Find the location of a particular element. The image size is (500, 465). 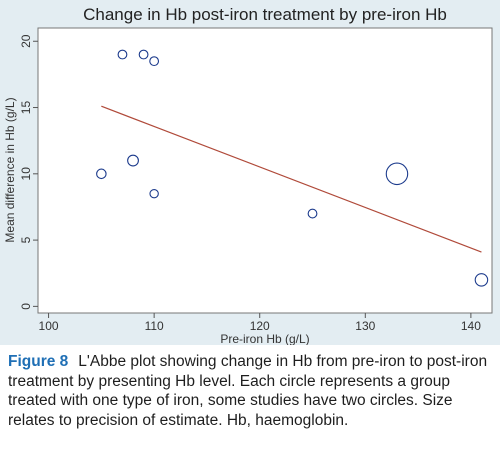

x-tick-label: 100 is located at coordinates (49, 326).